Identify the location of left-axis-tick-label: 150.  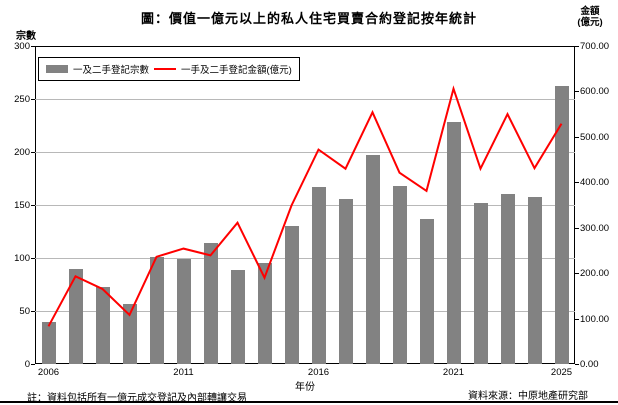
(22, 205).